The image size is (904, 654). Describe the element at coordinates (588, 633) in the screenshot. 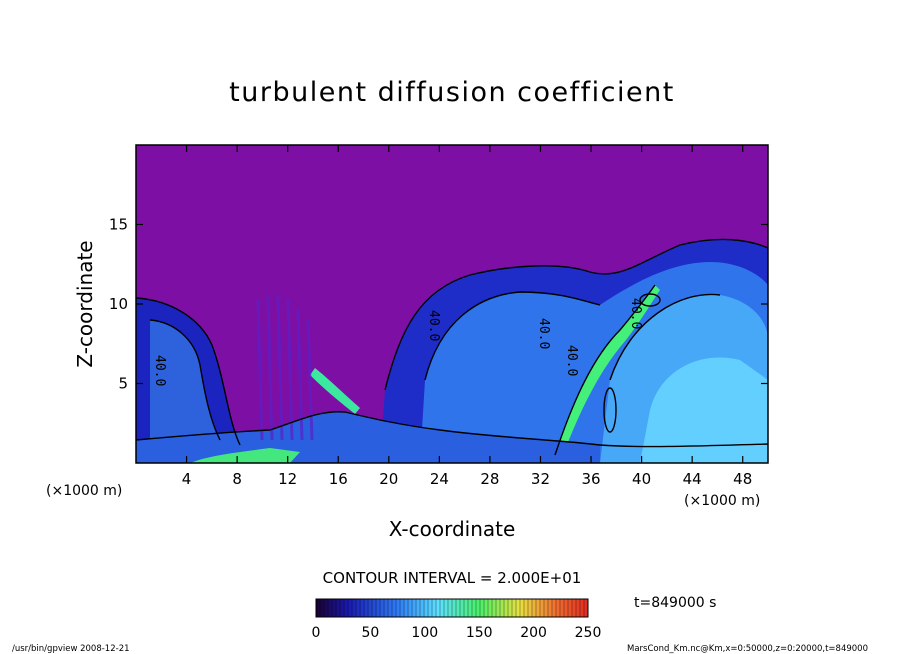

I see `colorbar-tick-label: 250` at that location.